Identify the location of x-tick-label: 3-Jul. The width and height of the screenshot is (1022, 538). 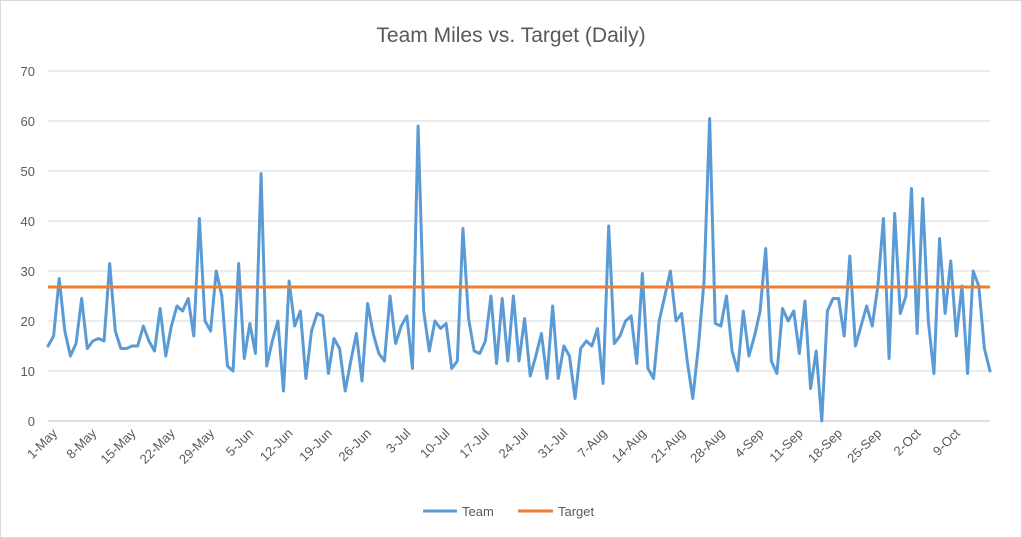
(398, 440).